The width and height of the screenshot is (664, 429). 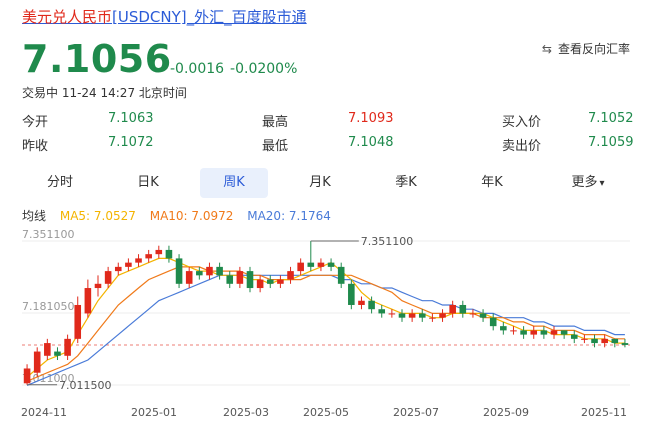 I want to click on stat-value: 7.1059, so click(x=611, y=142).